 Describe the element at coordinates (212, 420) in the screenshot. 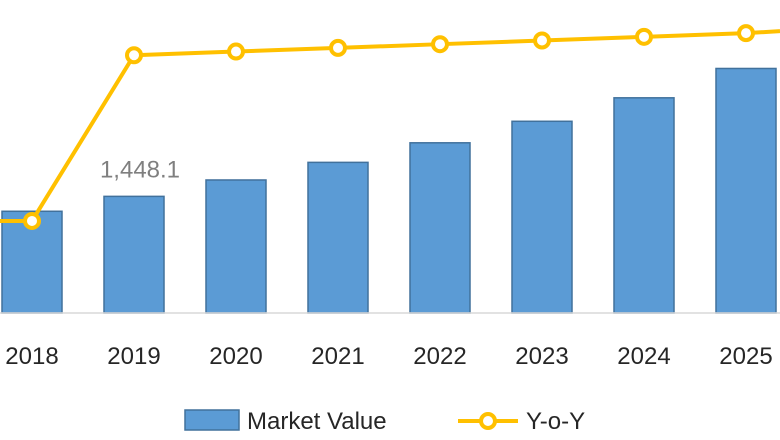

I see `legend-swatch-market-value` at that location.